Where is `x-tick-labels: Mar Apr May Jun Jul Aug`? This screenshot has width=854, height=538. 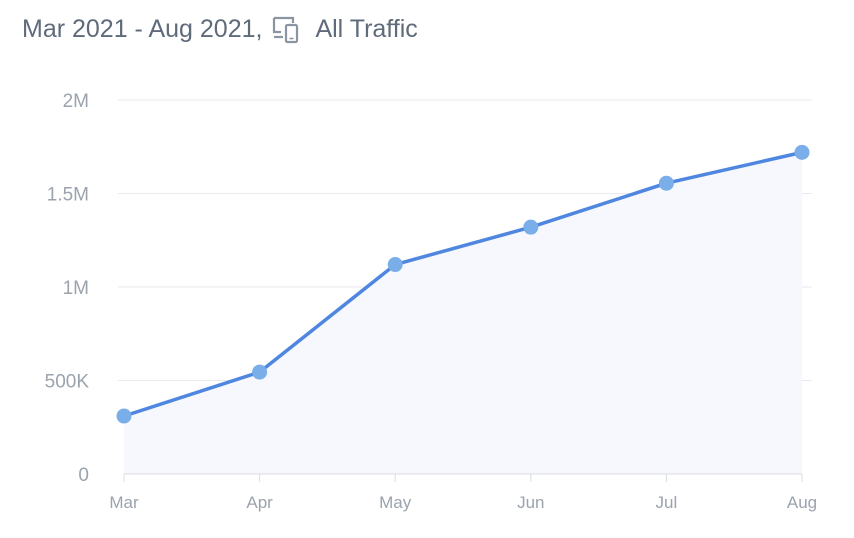 x-tick-labels: Mar Apr May Jun Jul Aug is located at coordinates (463, 502).